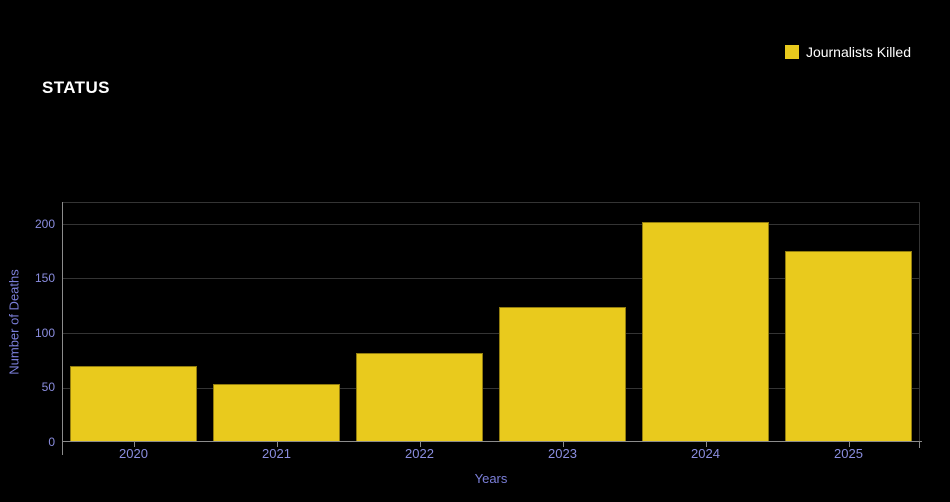 The width and height of the screenshot is (950, 502). Describe the element at coordinates (62, 328) in the screenshot. I see `y-axis-line` at that location.